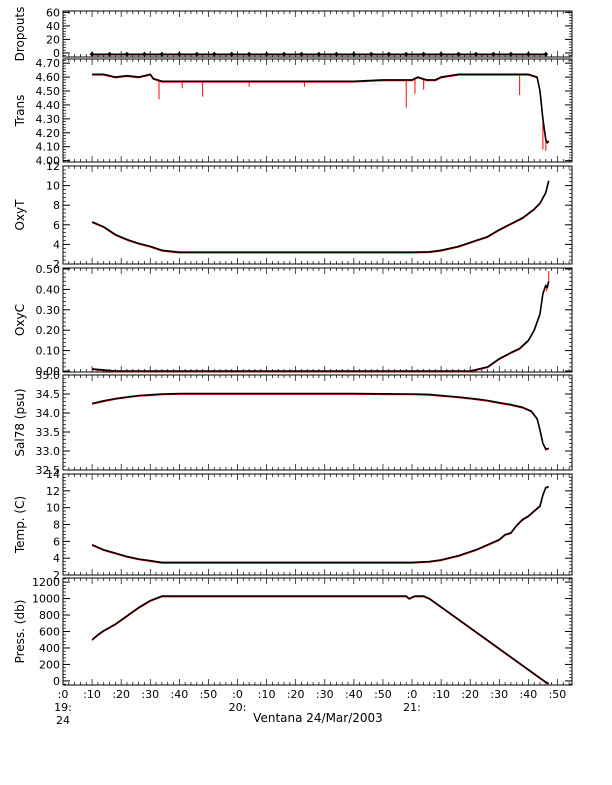 The height and width of the screenshot is (785, 612). I want to click on oxyt-tick-label: 12, so click(53, 166).